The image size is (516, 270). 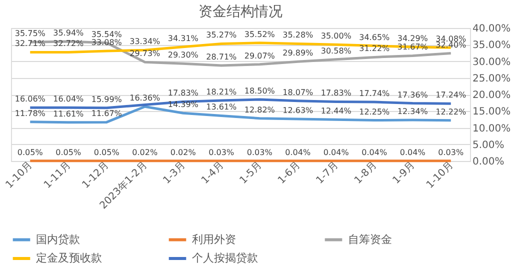 What do you see at coordinates (370, 239) in the screenshot?
I see `legend-label: 自筹资金` at bounding box center [370, 239].